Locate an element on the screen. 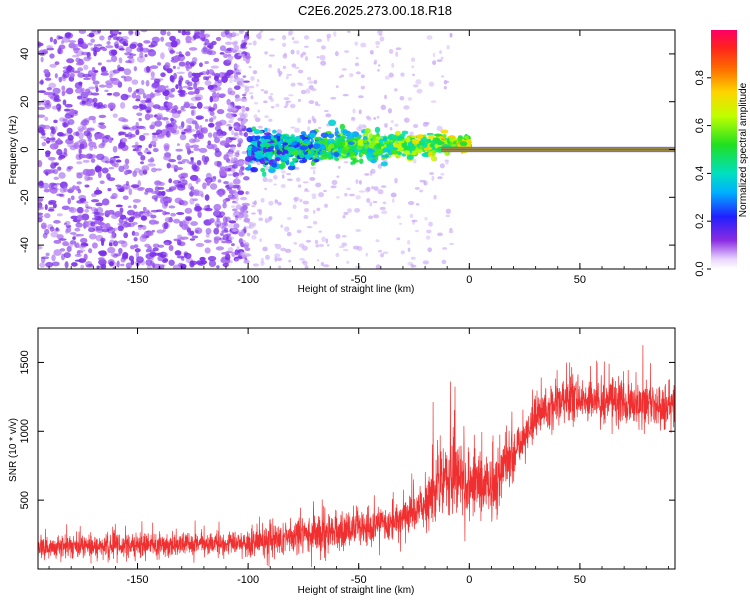  x-tick-label: 50 is located at coordinates (580, 280).